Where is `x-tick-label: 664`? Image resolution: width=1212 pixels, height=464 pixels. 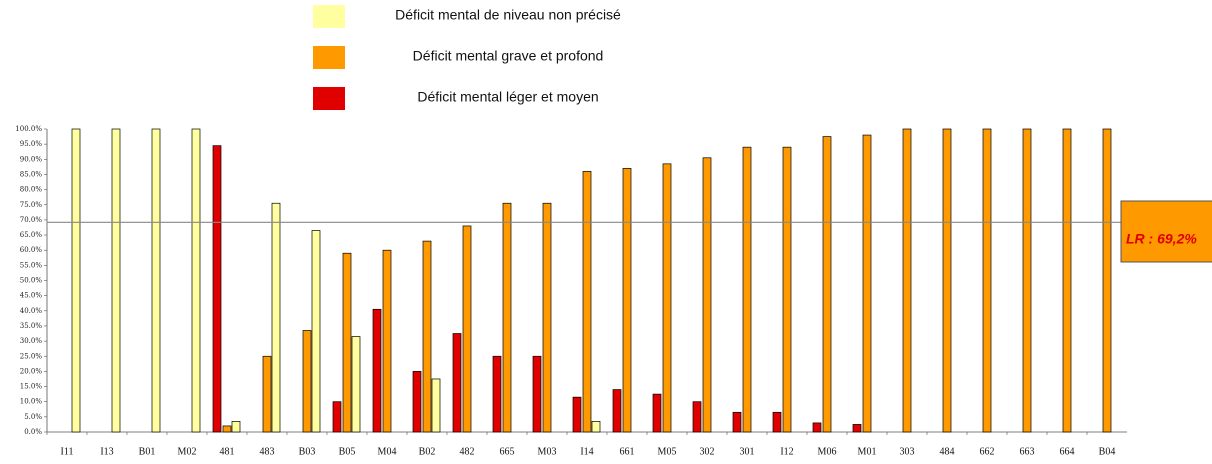
x-tick-label: 664 is located at coordinates (1067, 451).